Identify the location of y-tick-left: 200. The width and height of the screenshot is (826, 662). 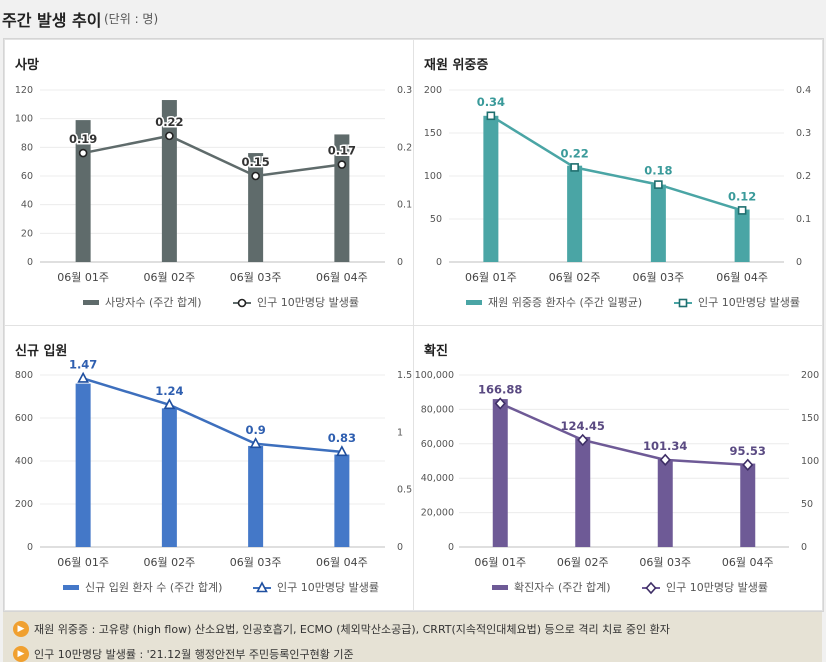
(433, 90).